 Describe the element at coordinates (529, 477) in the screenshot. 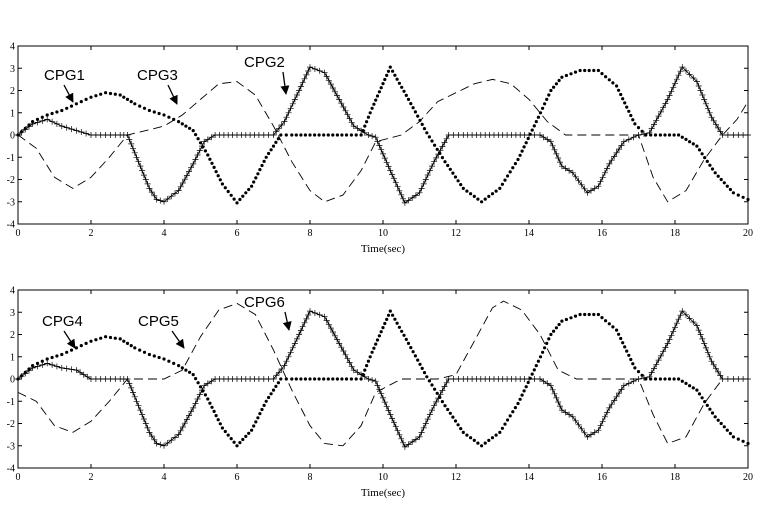

I see `x-tick-label: 14` at that location.